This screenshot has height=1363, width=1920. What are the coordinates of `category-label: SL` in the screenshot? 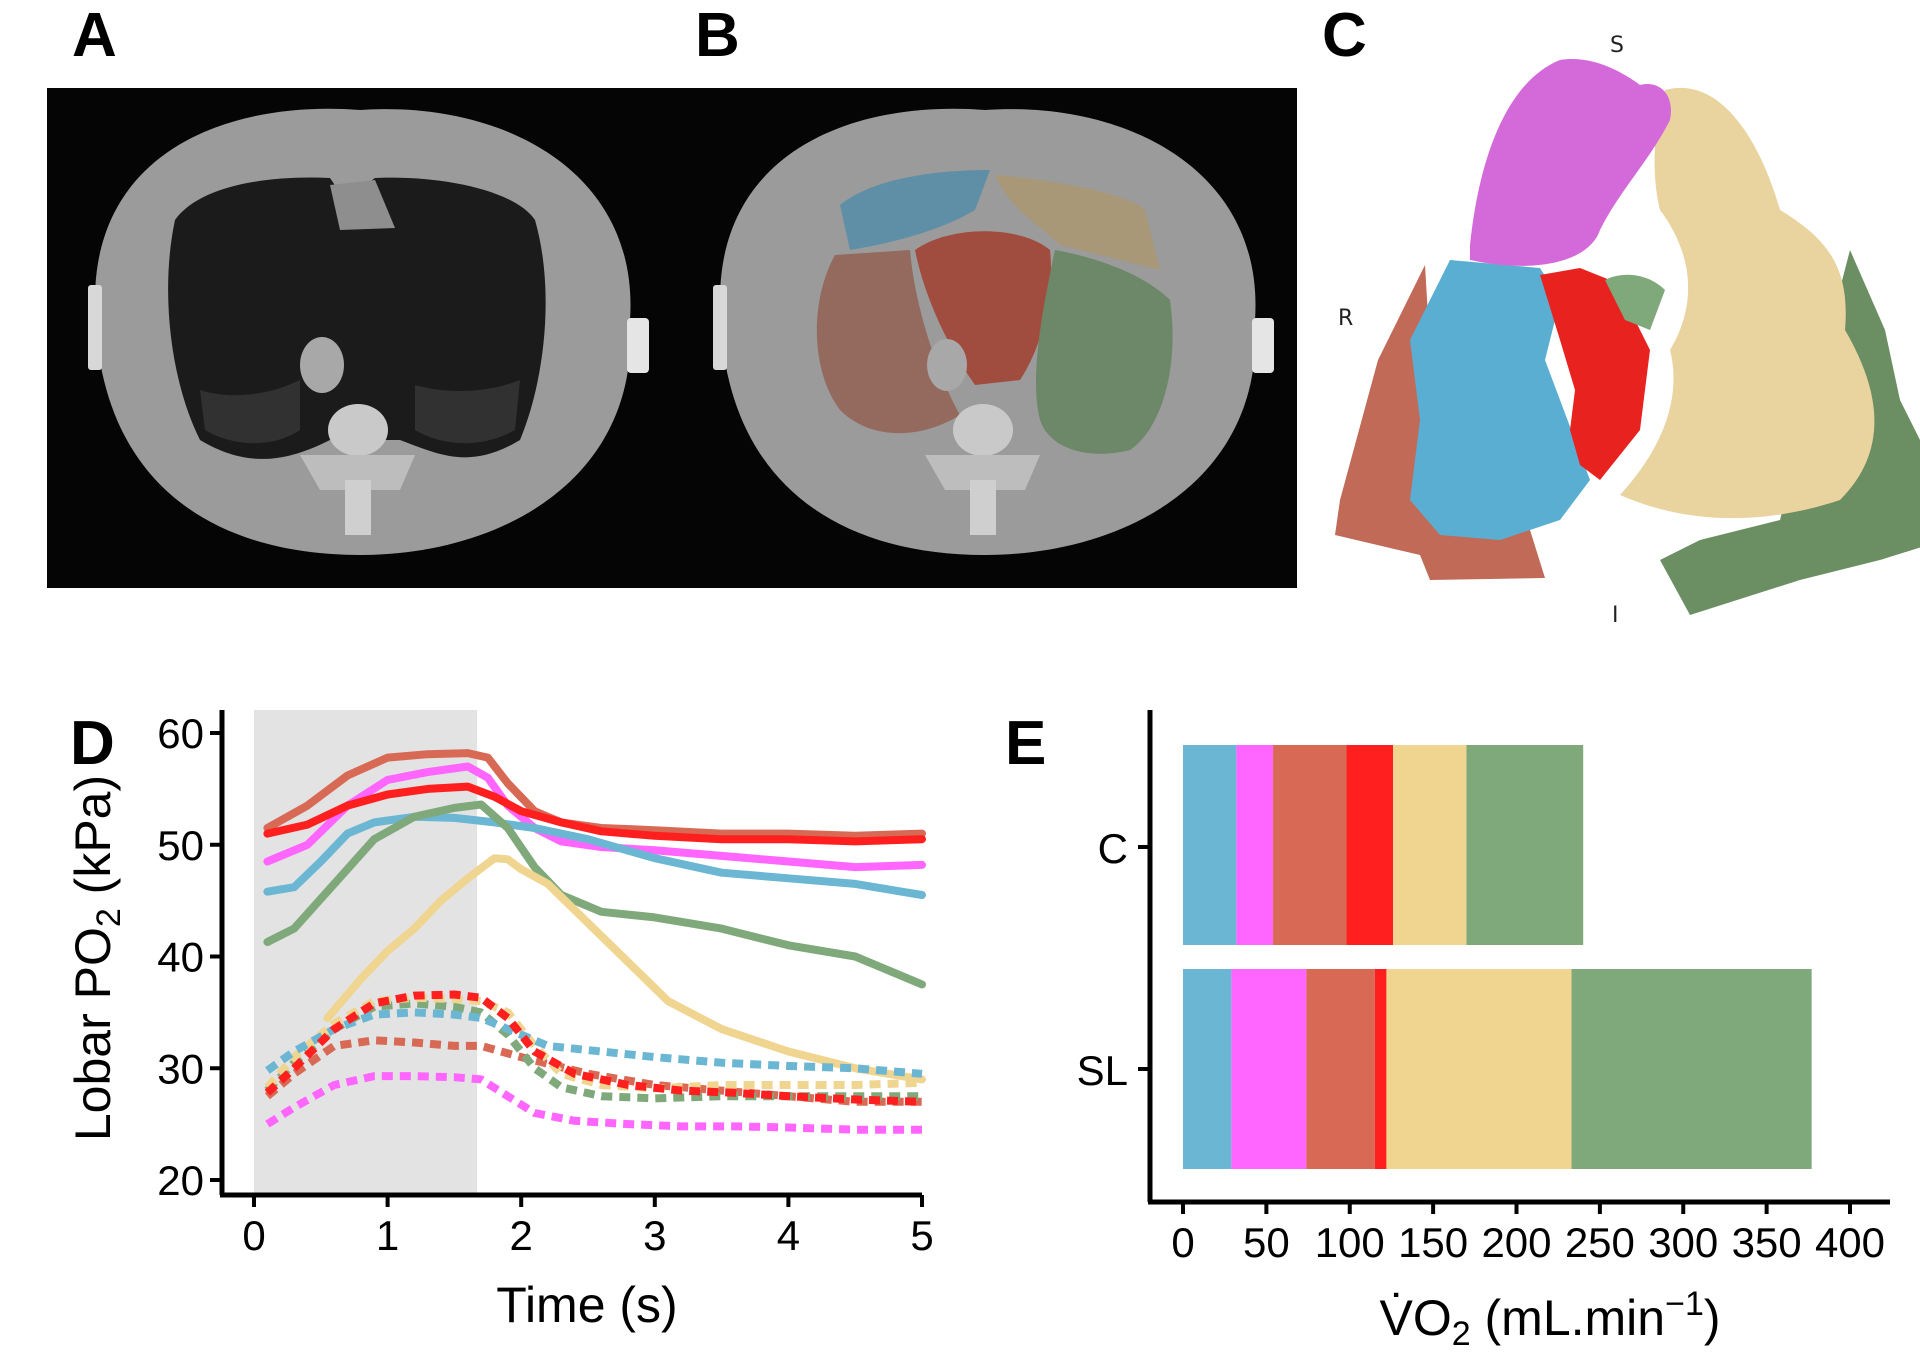 It's located at (1102, 1070).